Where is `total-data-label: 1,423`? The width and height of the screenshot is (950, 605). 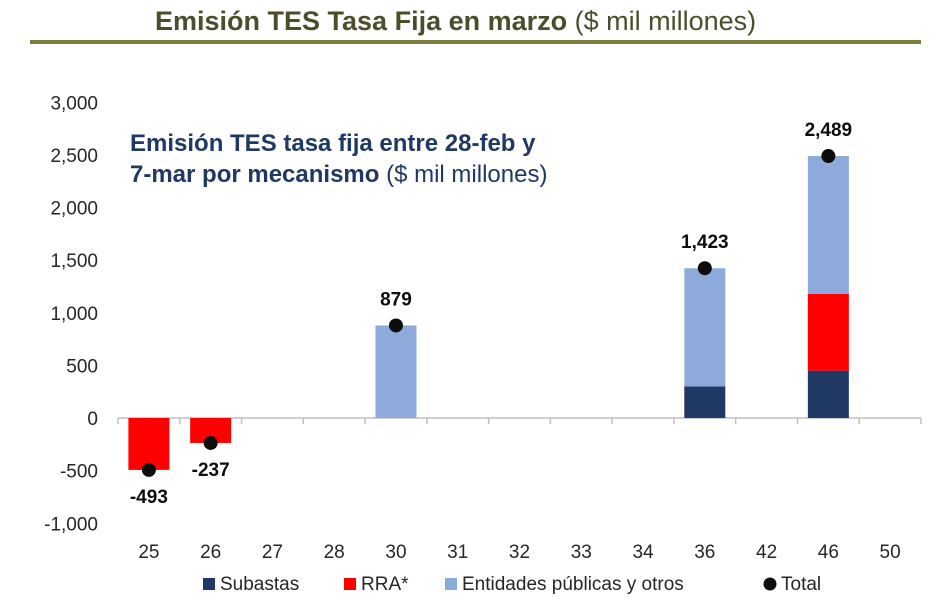 total-data-label: 1,423 is located at coordinates (705, 242).